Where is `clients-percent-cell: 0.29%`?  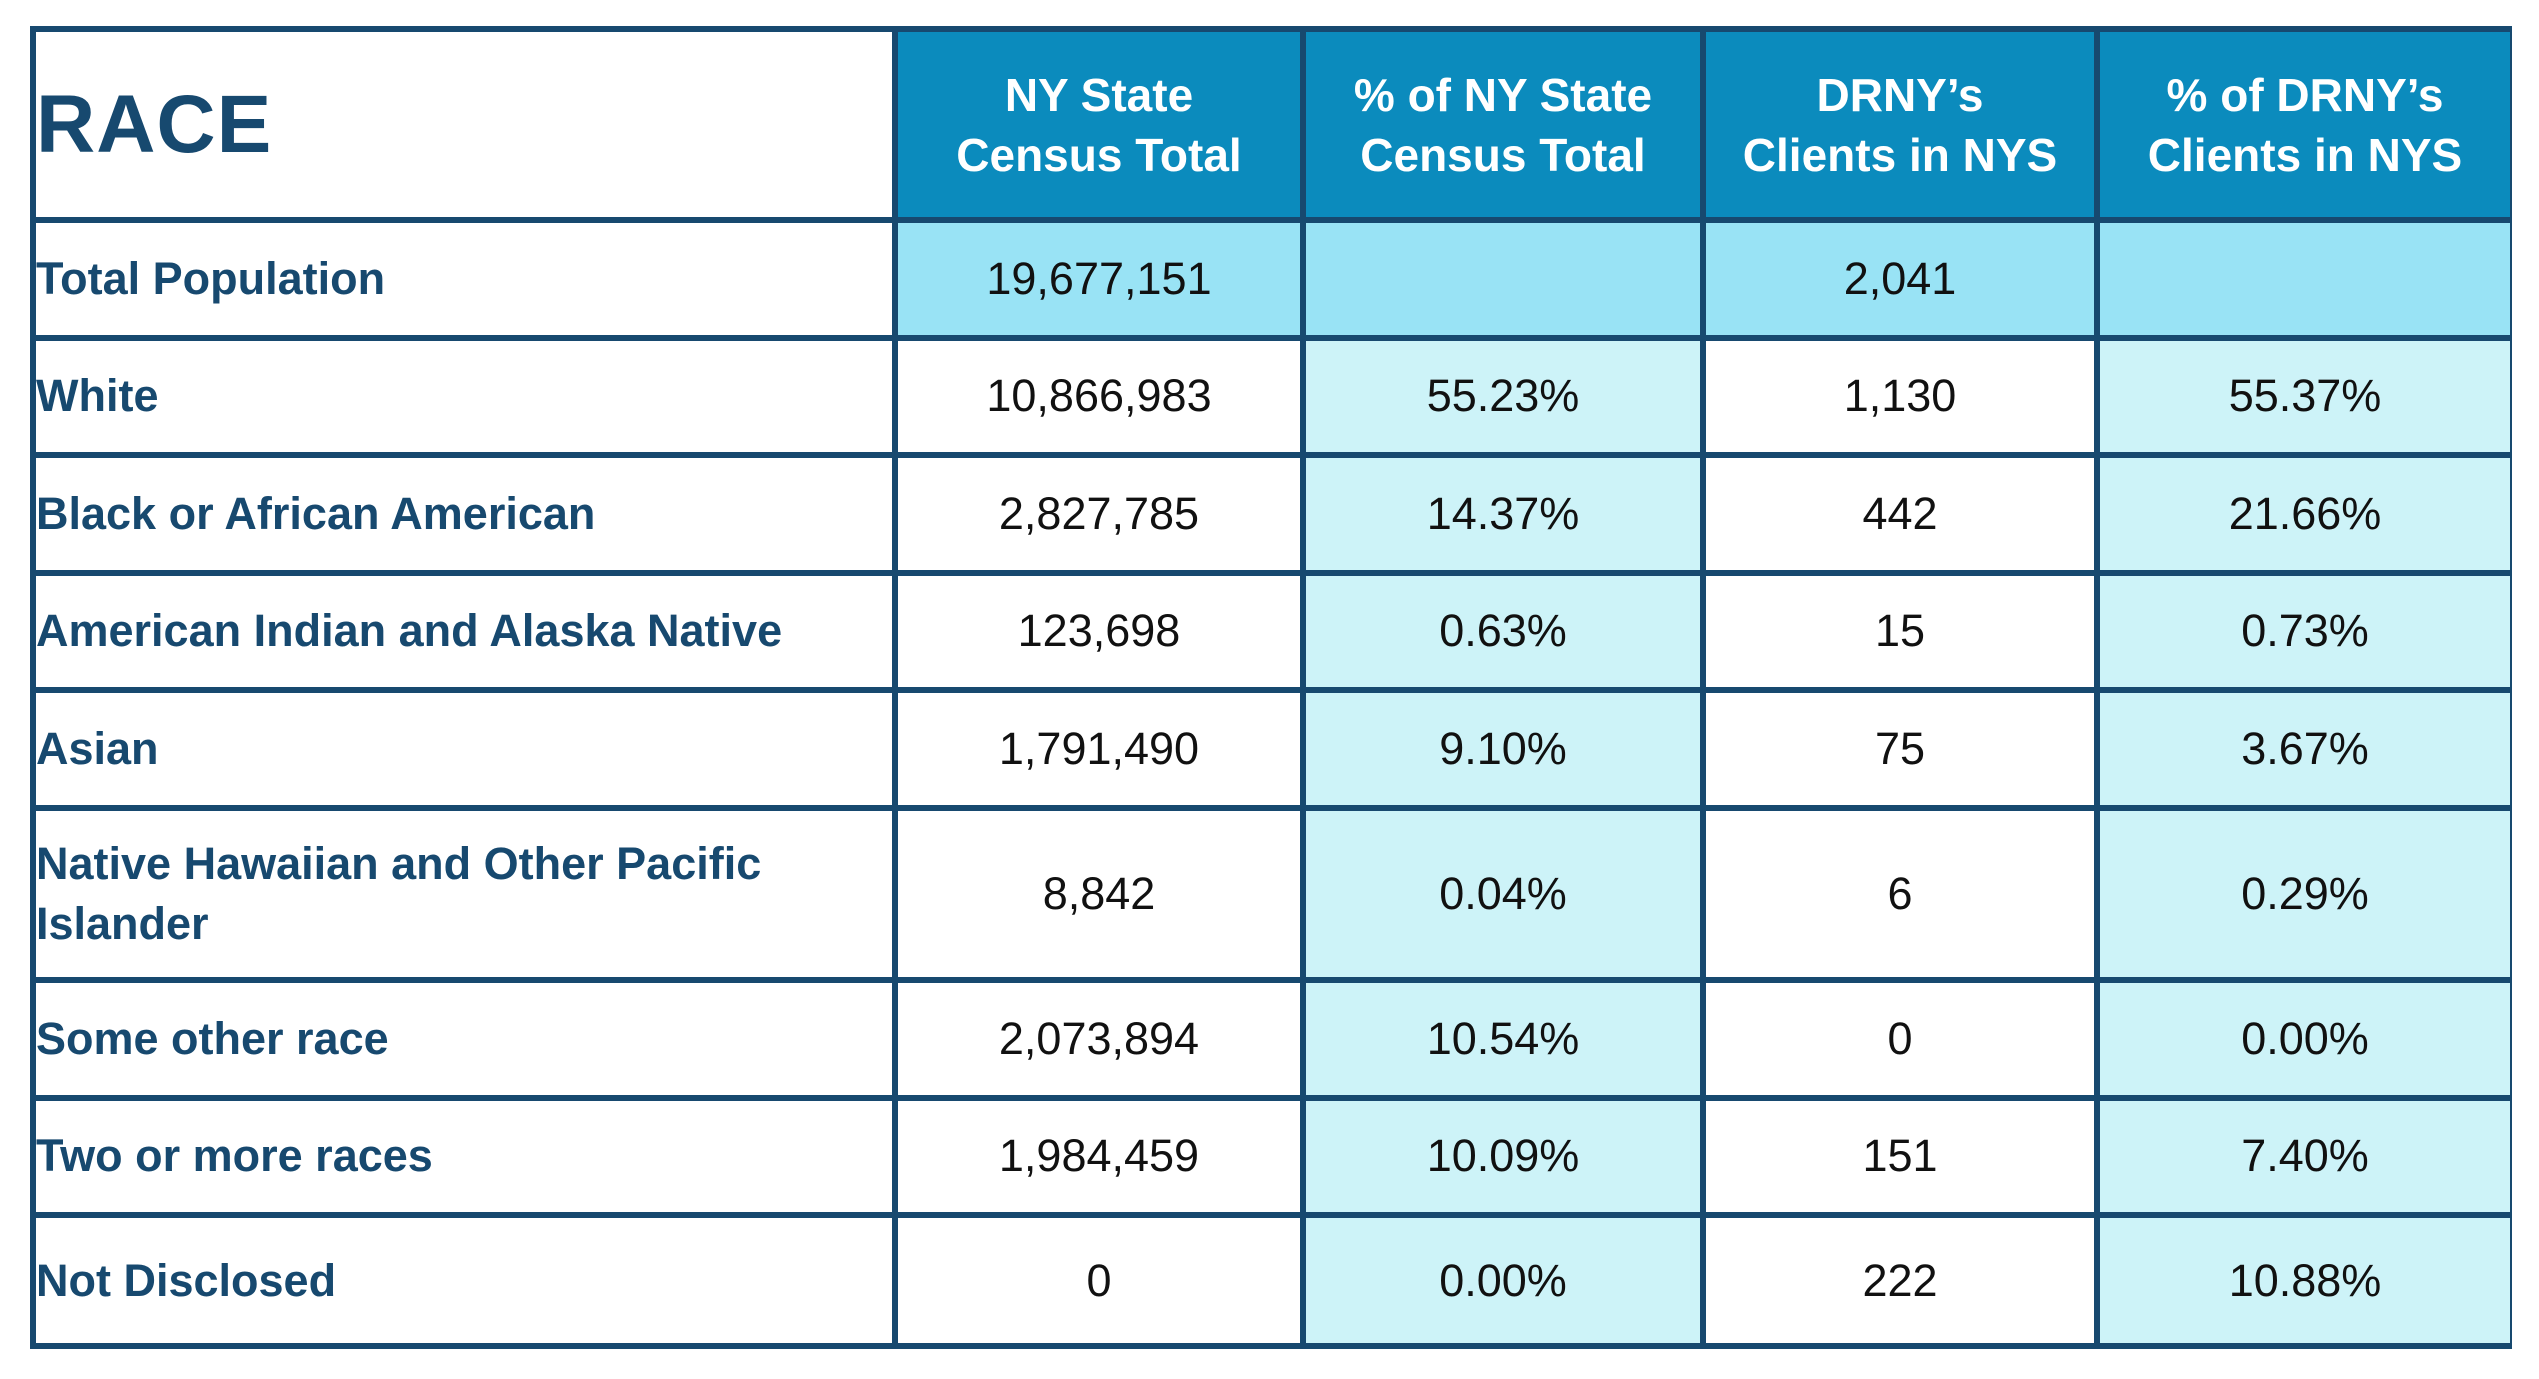
clients-percent-cell: 0.29% is located at coordinates (2305, 894).